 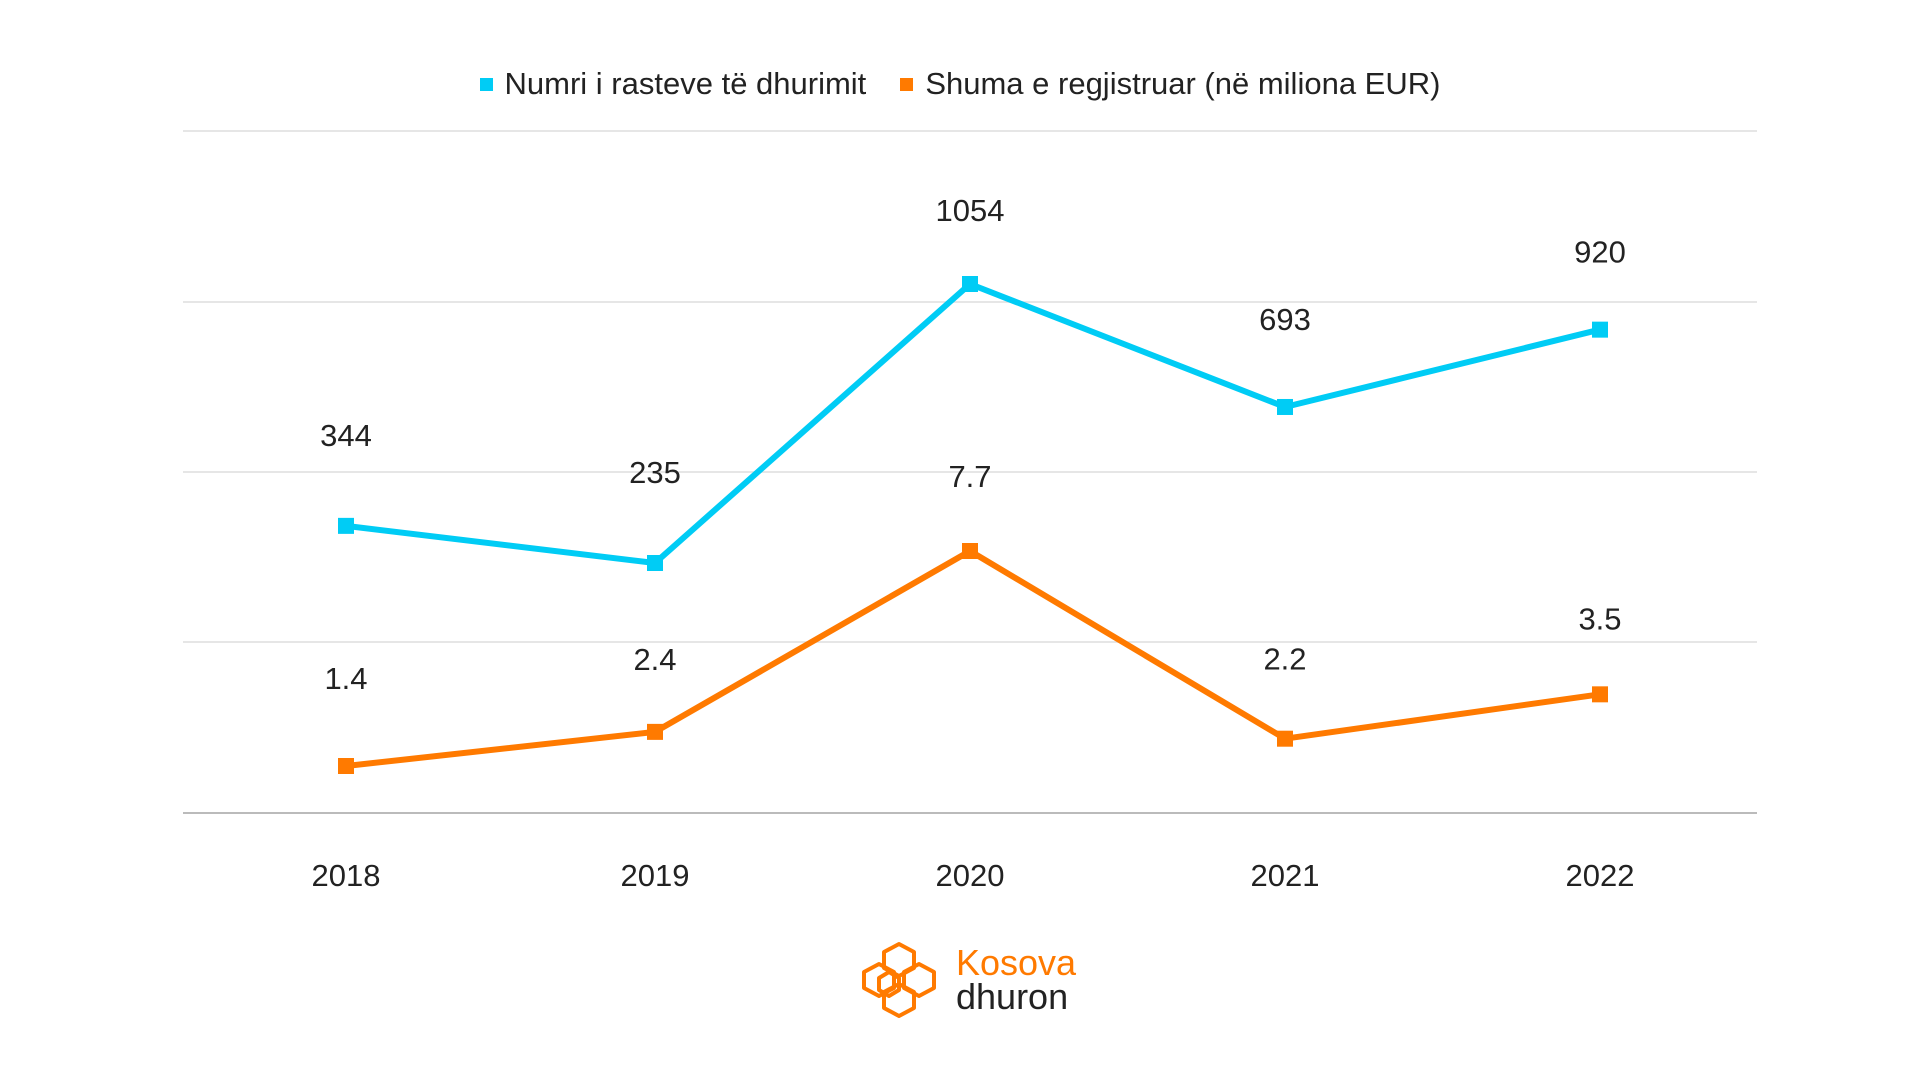 I want to click on x-tick-label: 2020, so click(x=970, y=875).